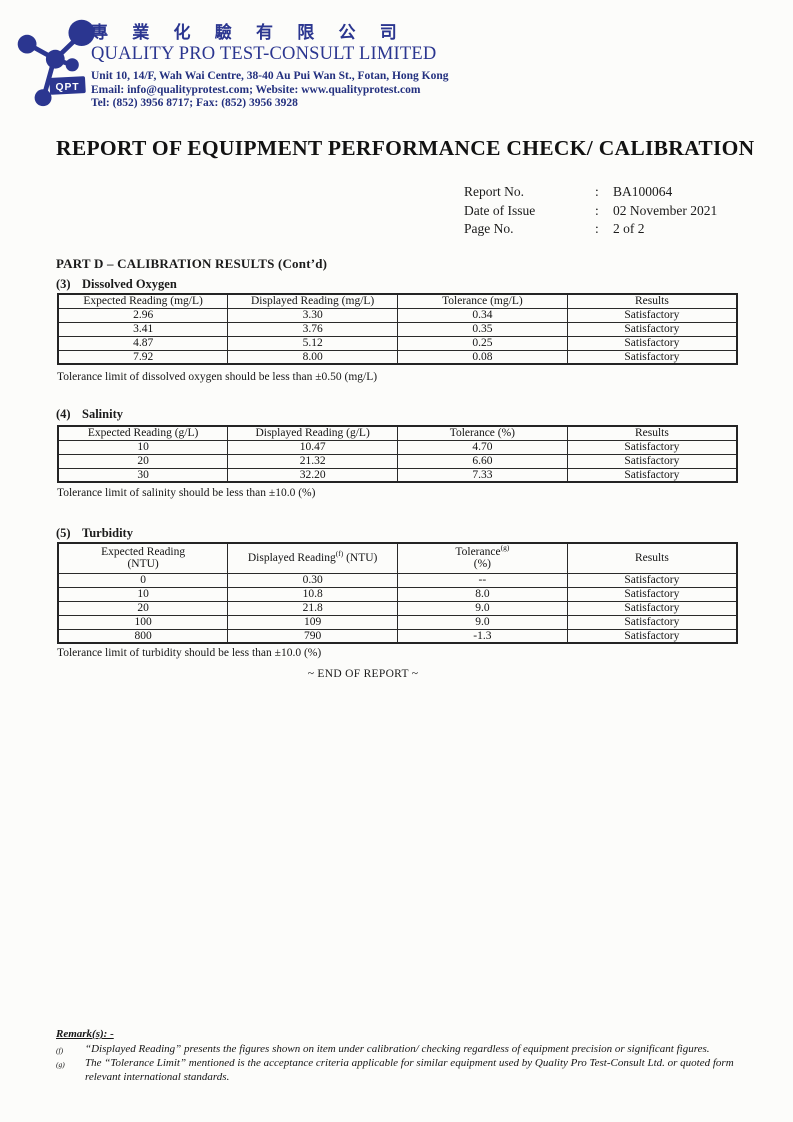  I want to click on table-cell: 8.00, so click(312, 357).